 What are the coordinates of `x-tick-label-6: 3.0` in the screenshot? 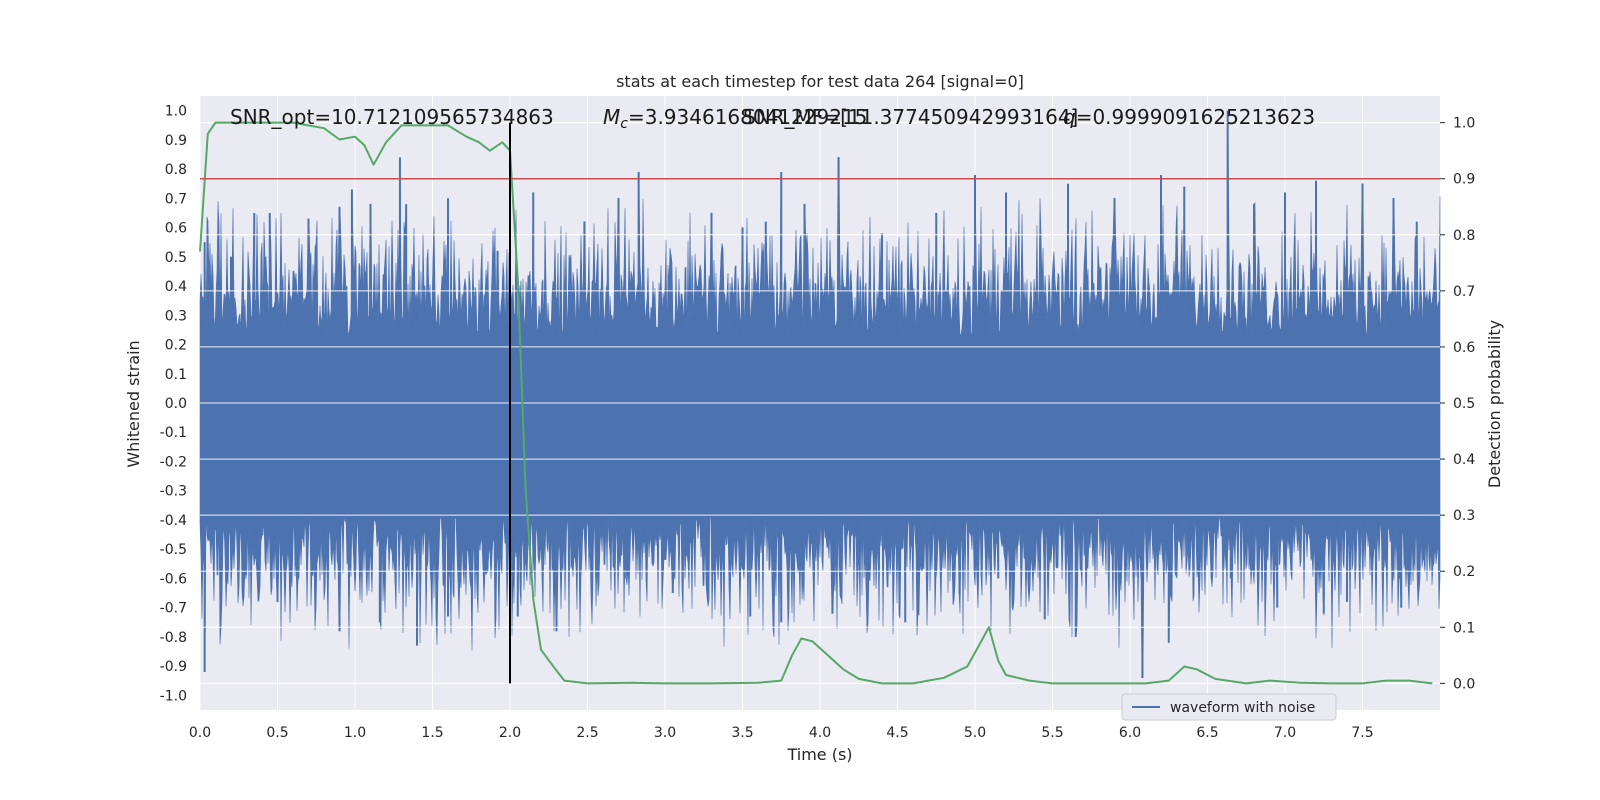 It's located at (665, 733).